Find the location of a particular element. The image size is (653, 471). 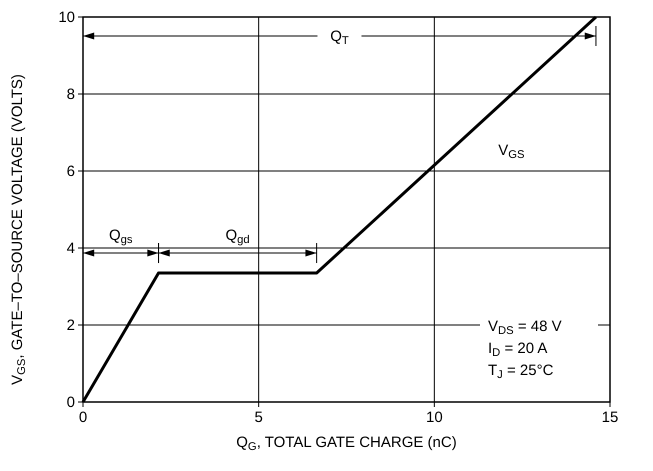

y-tick-label: 6 is located at coordinates (70, 171).